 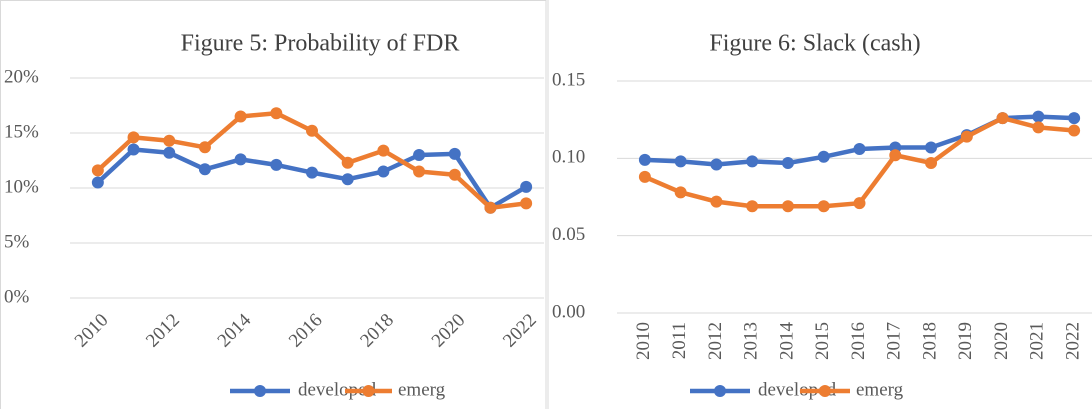 I want to click on y-tick-label: 0%, so click(x=17, y=296).